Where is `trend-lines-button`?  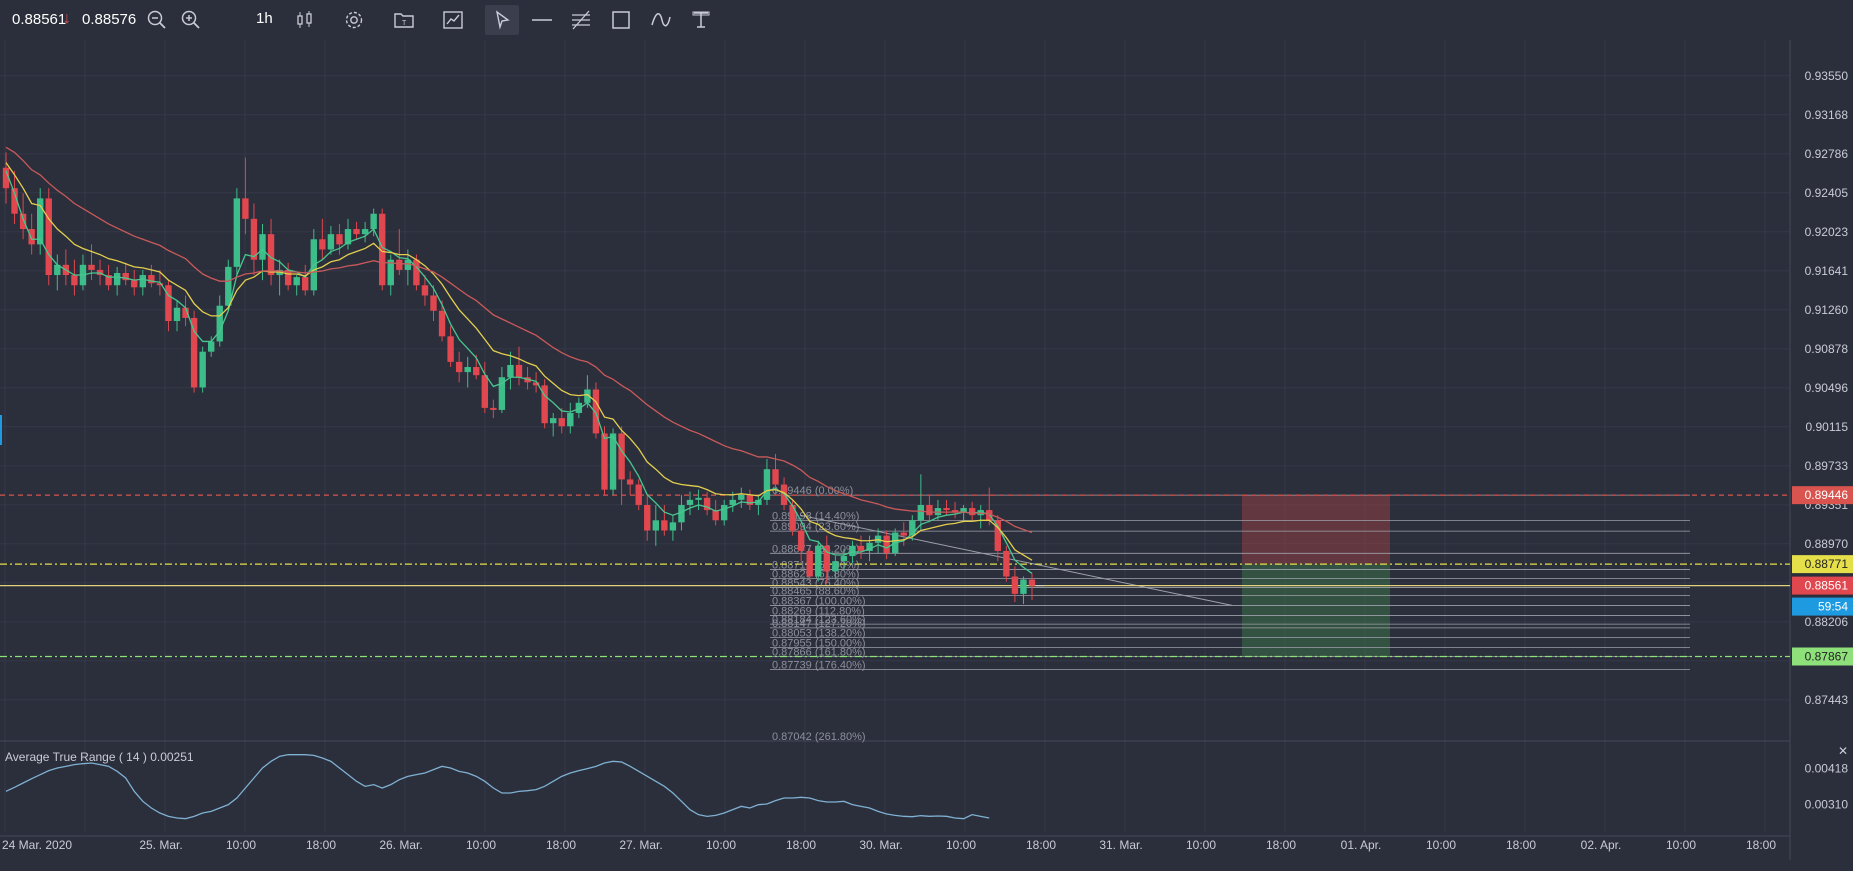
trend-lines-button is located at coordinates (581, 20).